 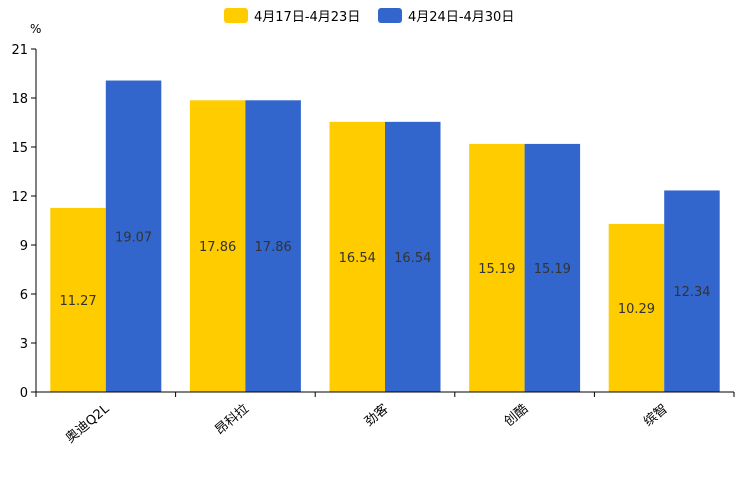 I want to click on data-label: 19.07, so click(x=133, y=237).